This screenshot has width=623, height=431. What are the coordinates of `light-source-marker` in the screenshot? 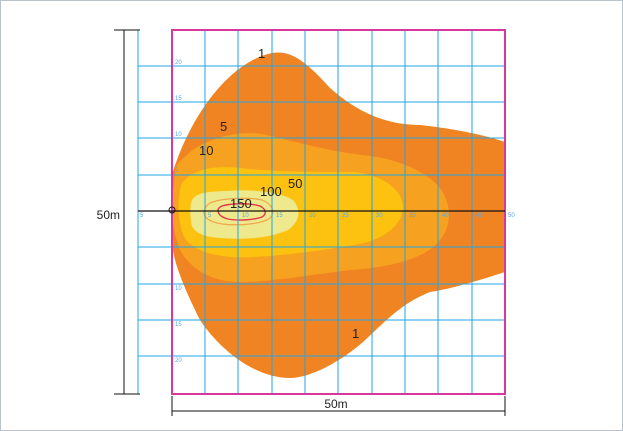 It's located at (172, 210).